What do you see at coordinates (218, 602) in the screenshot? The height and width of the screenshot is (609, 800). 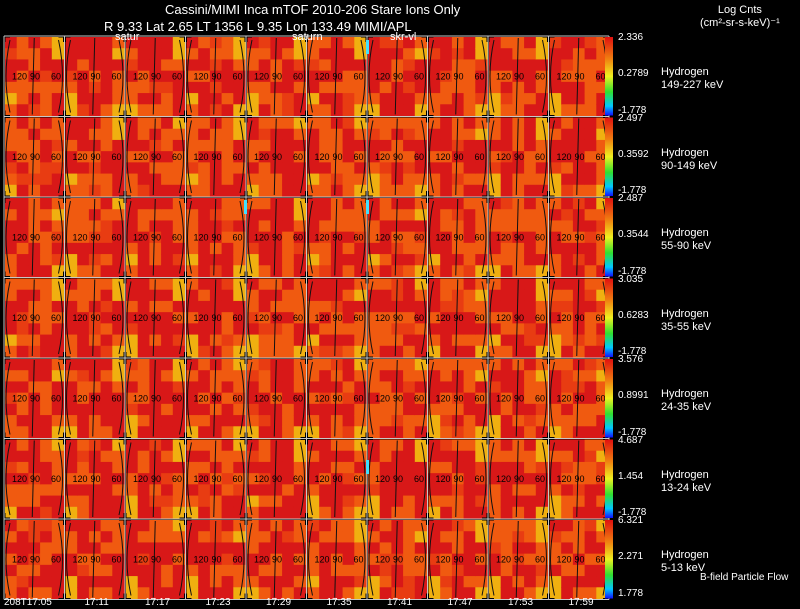 I see `time-label: 17:23` at bounding box center [218, 602].